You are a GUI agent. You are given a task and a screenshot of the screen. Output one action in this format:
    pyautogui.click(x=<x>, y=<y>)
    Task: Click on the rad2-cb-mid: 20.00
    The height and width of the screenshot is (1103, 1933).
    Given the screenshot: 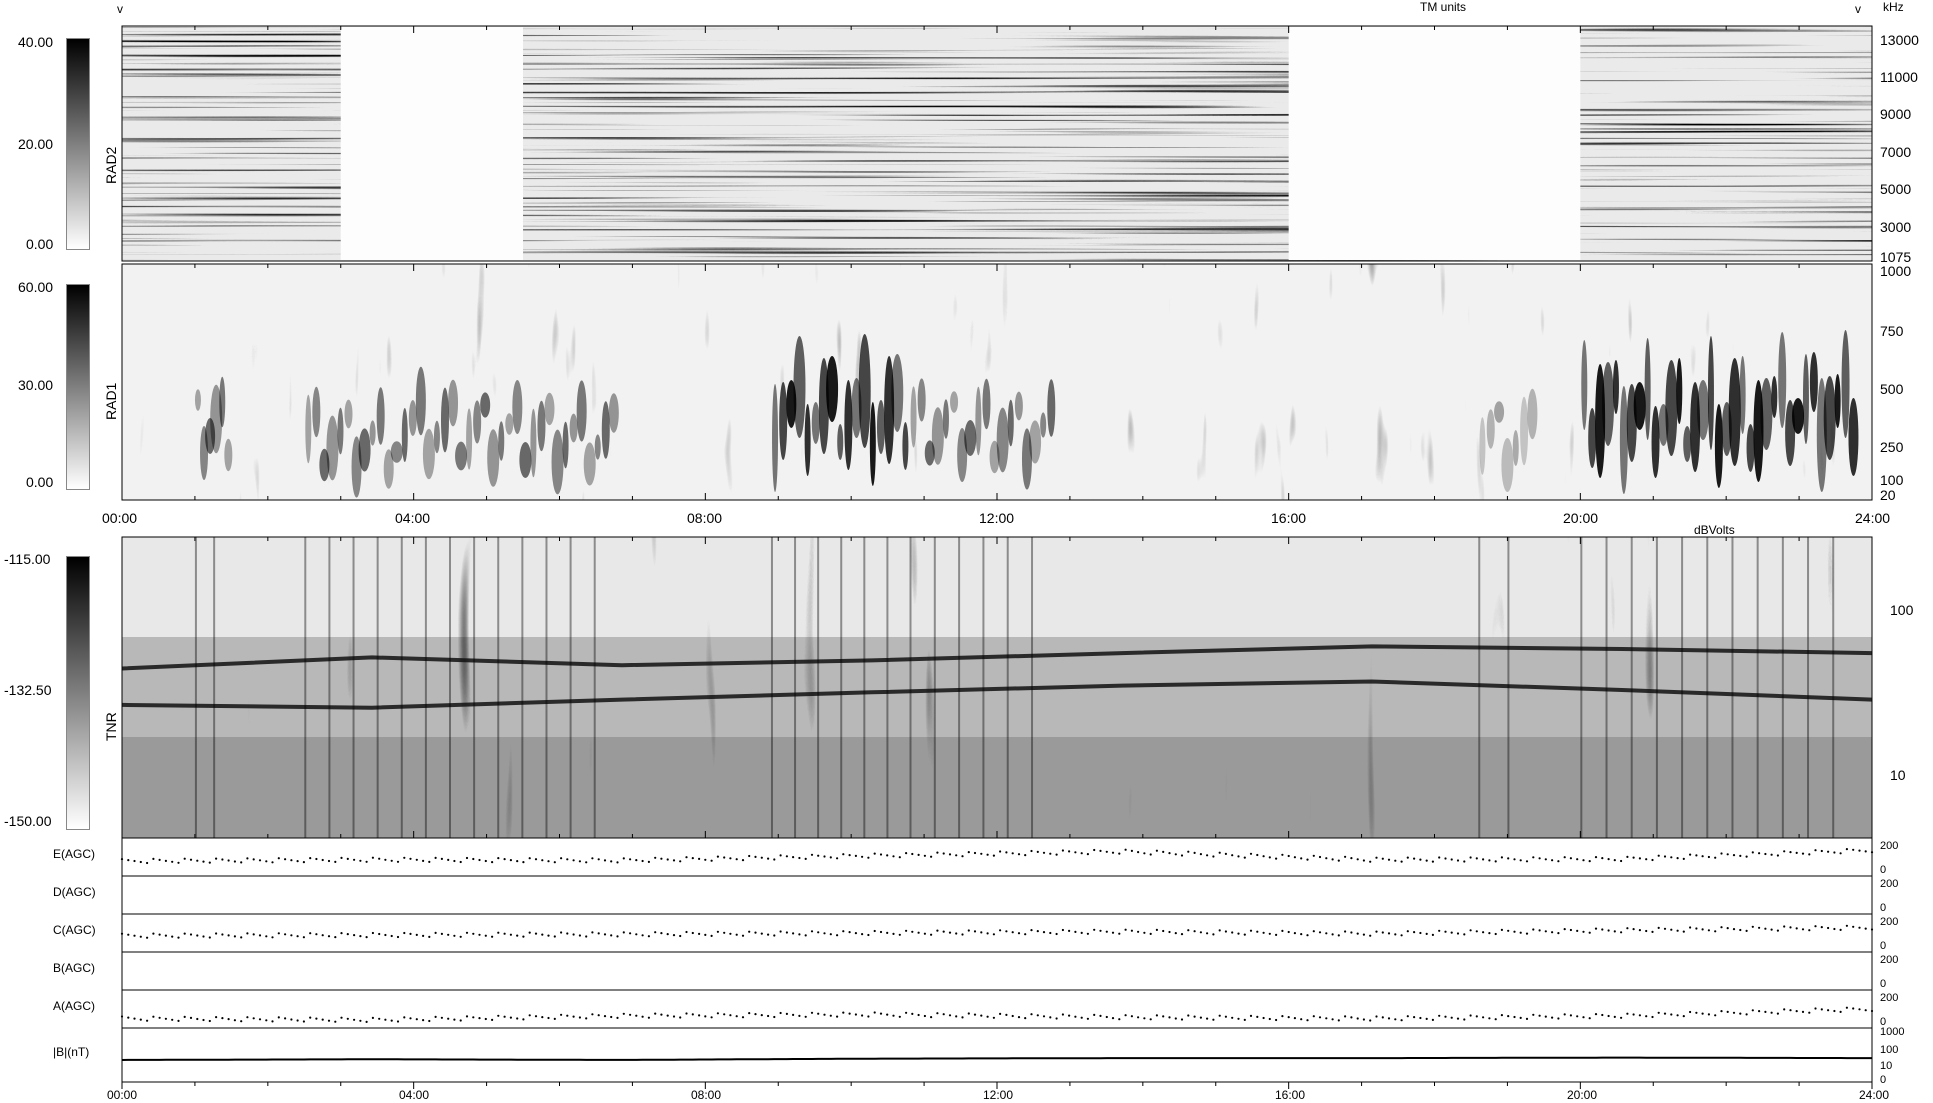 What is the action you would take?
    pyautogui.click(x=36, y=144)
    